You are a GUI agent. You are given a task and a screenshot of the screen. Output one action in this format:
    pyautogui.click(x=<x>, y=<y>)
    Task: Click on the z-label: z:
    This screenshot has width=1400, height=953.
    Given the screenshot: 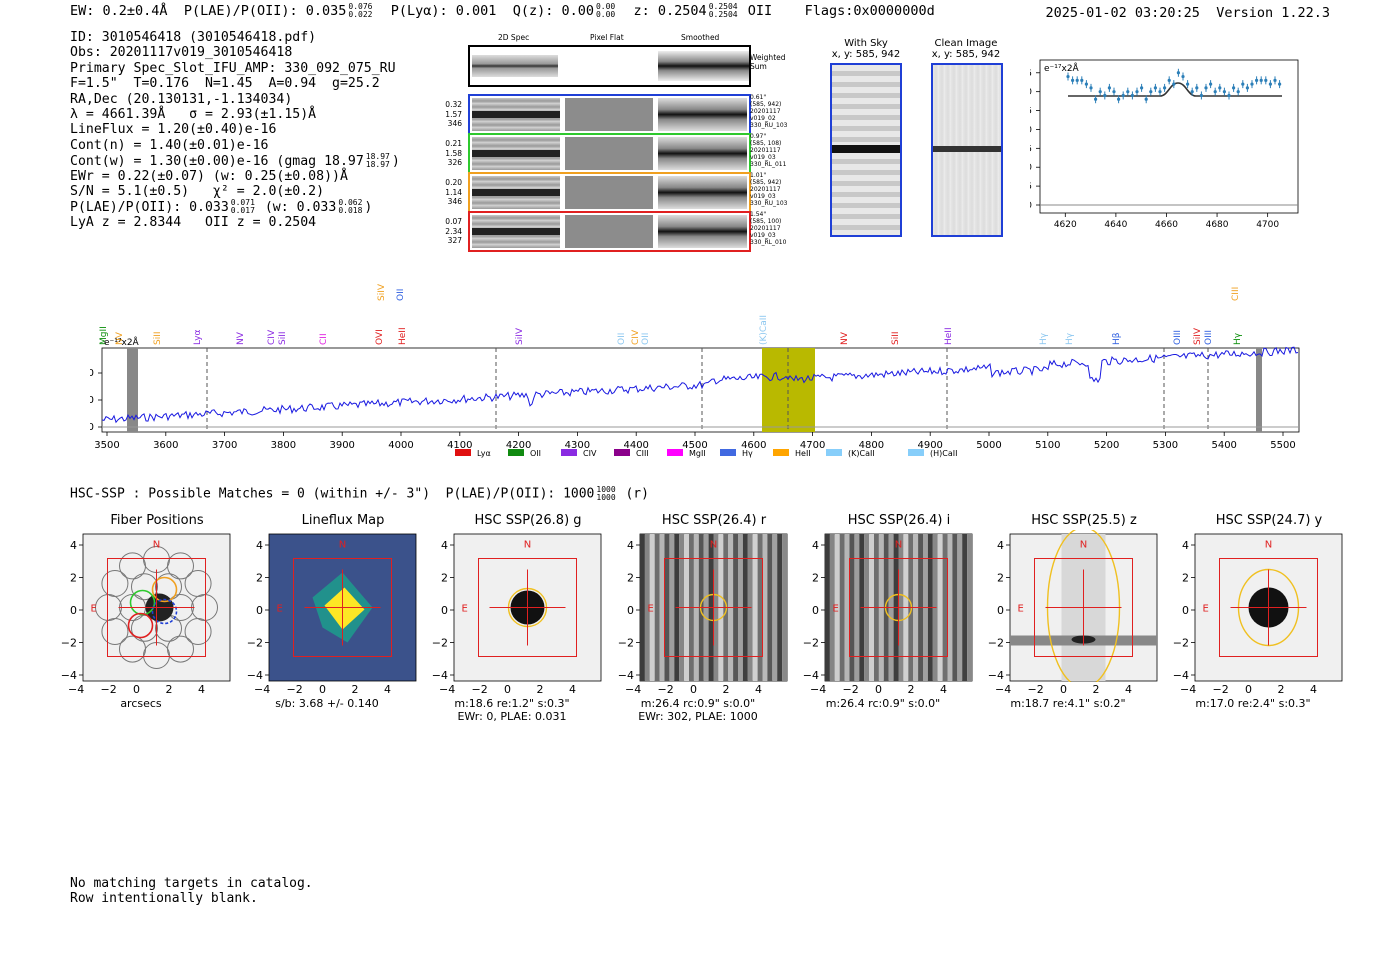 What is the action you would take?
    pyautogui.click(x=641, y=11)
    